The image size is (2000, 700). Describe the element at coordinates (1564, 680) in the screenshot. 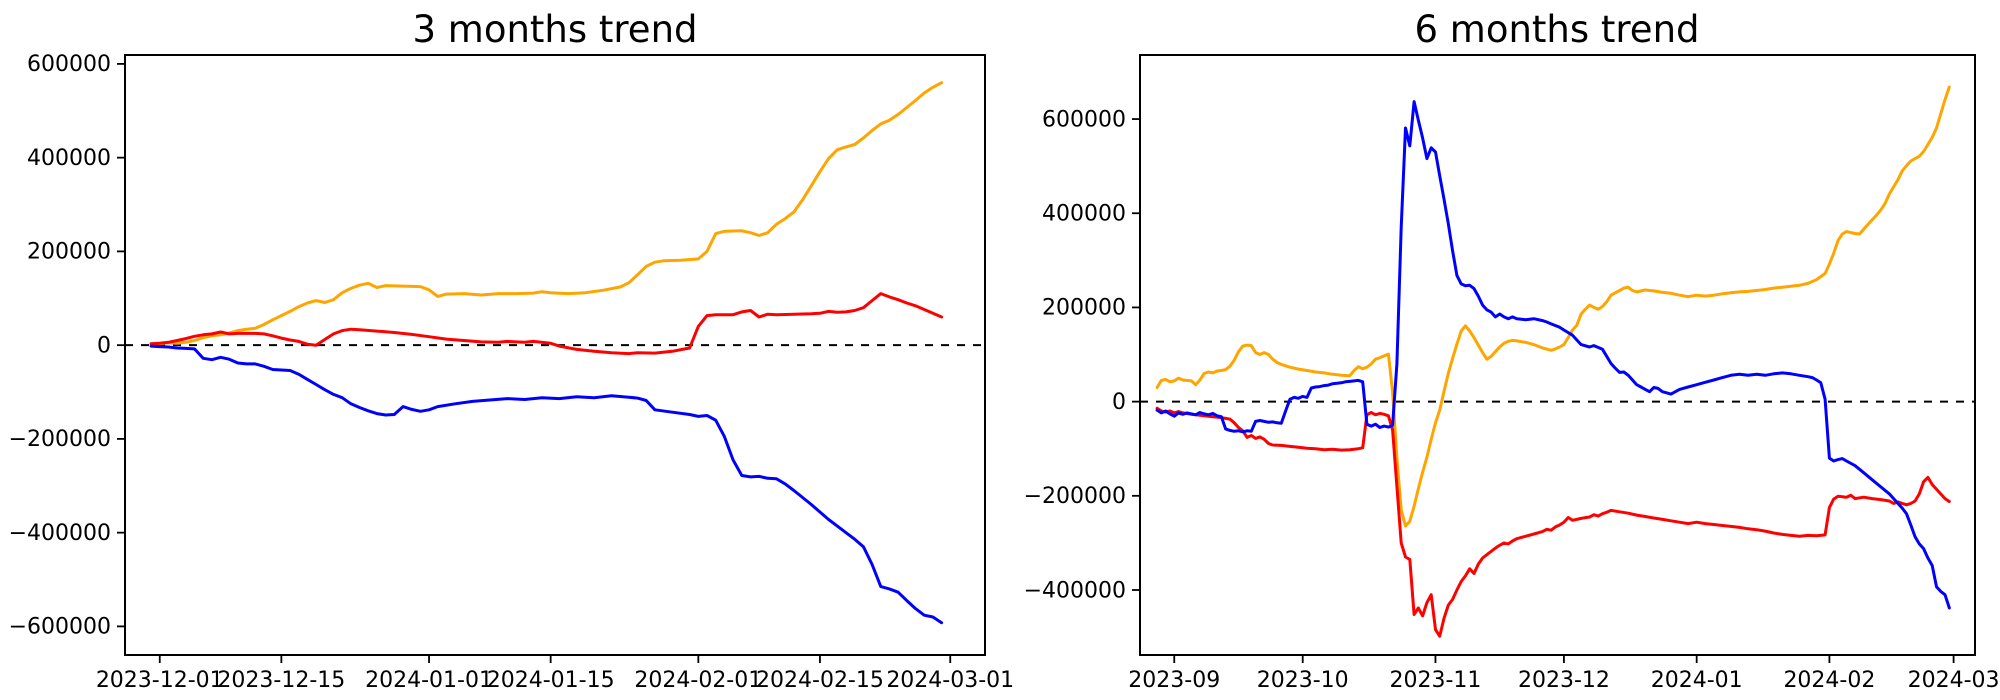

I see `x-tick-label: 2023-12` at that location.